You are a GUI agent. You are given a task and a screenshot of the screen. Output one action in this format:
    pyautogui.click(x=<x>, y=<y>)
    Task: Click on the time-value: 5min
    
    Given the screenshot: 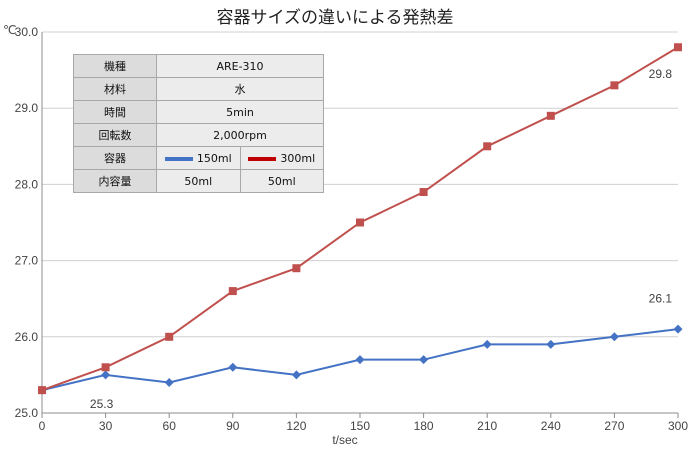 What is the action you would take?
    pyautogui.click(x=240, y=112)
    